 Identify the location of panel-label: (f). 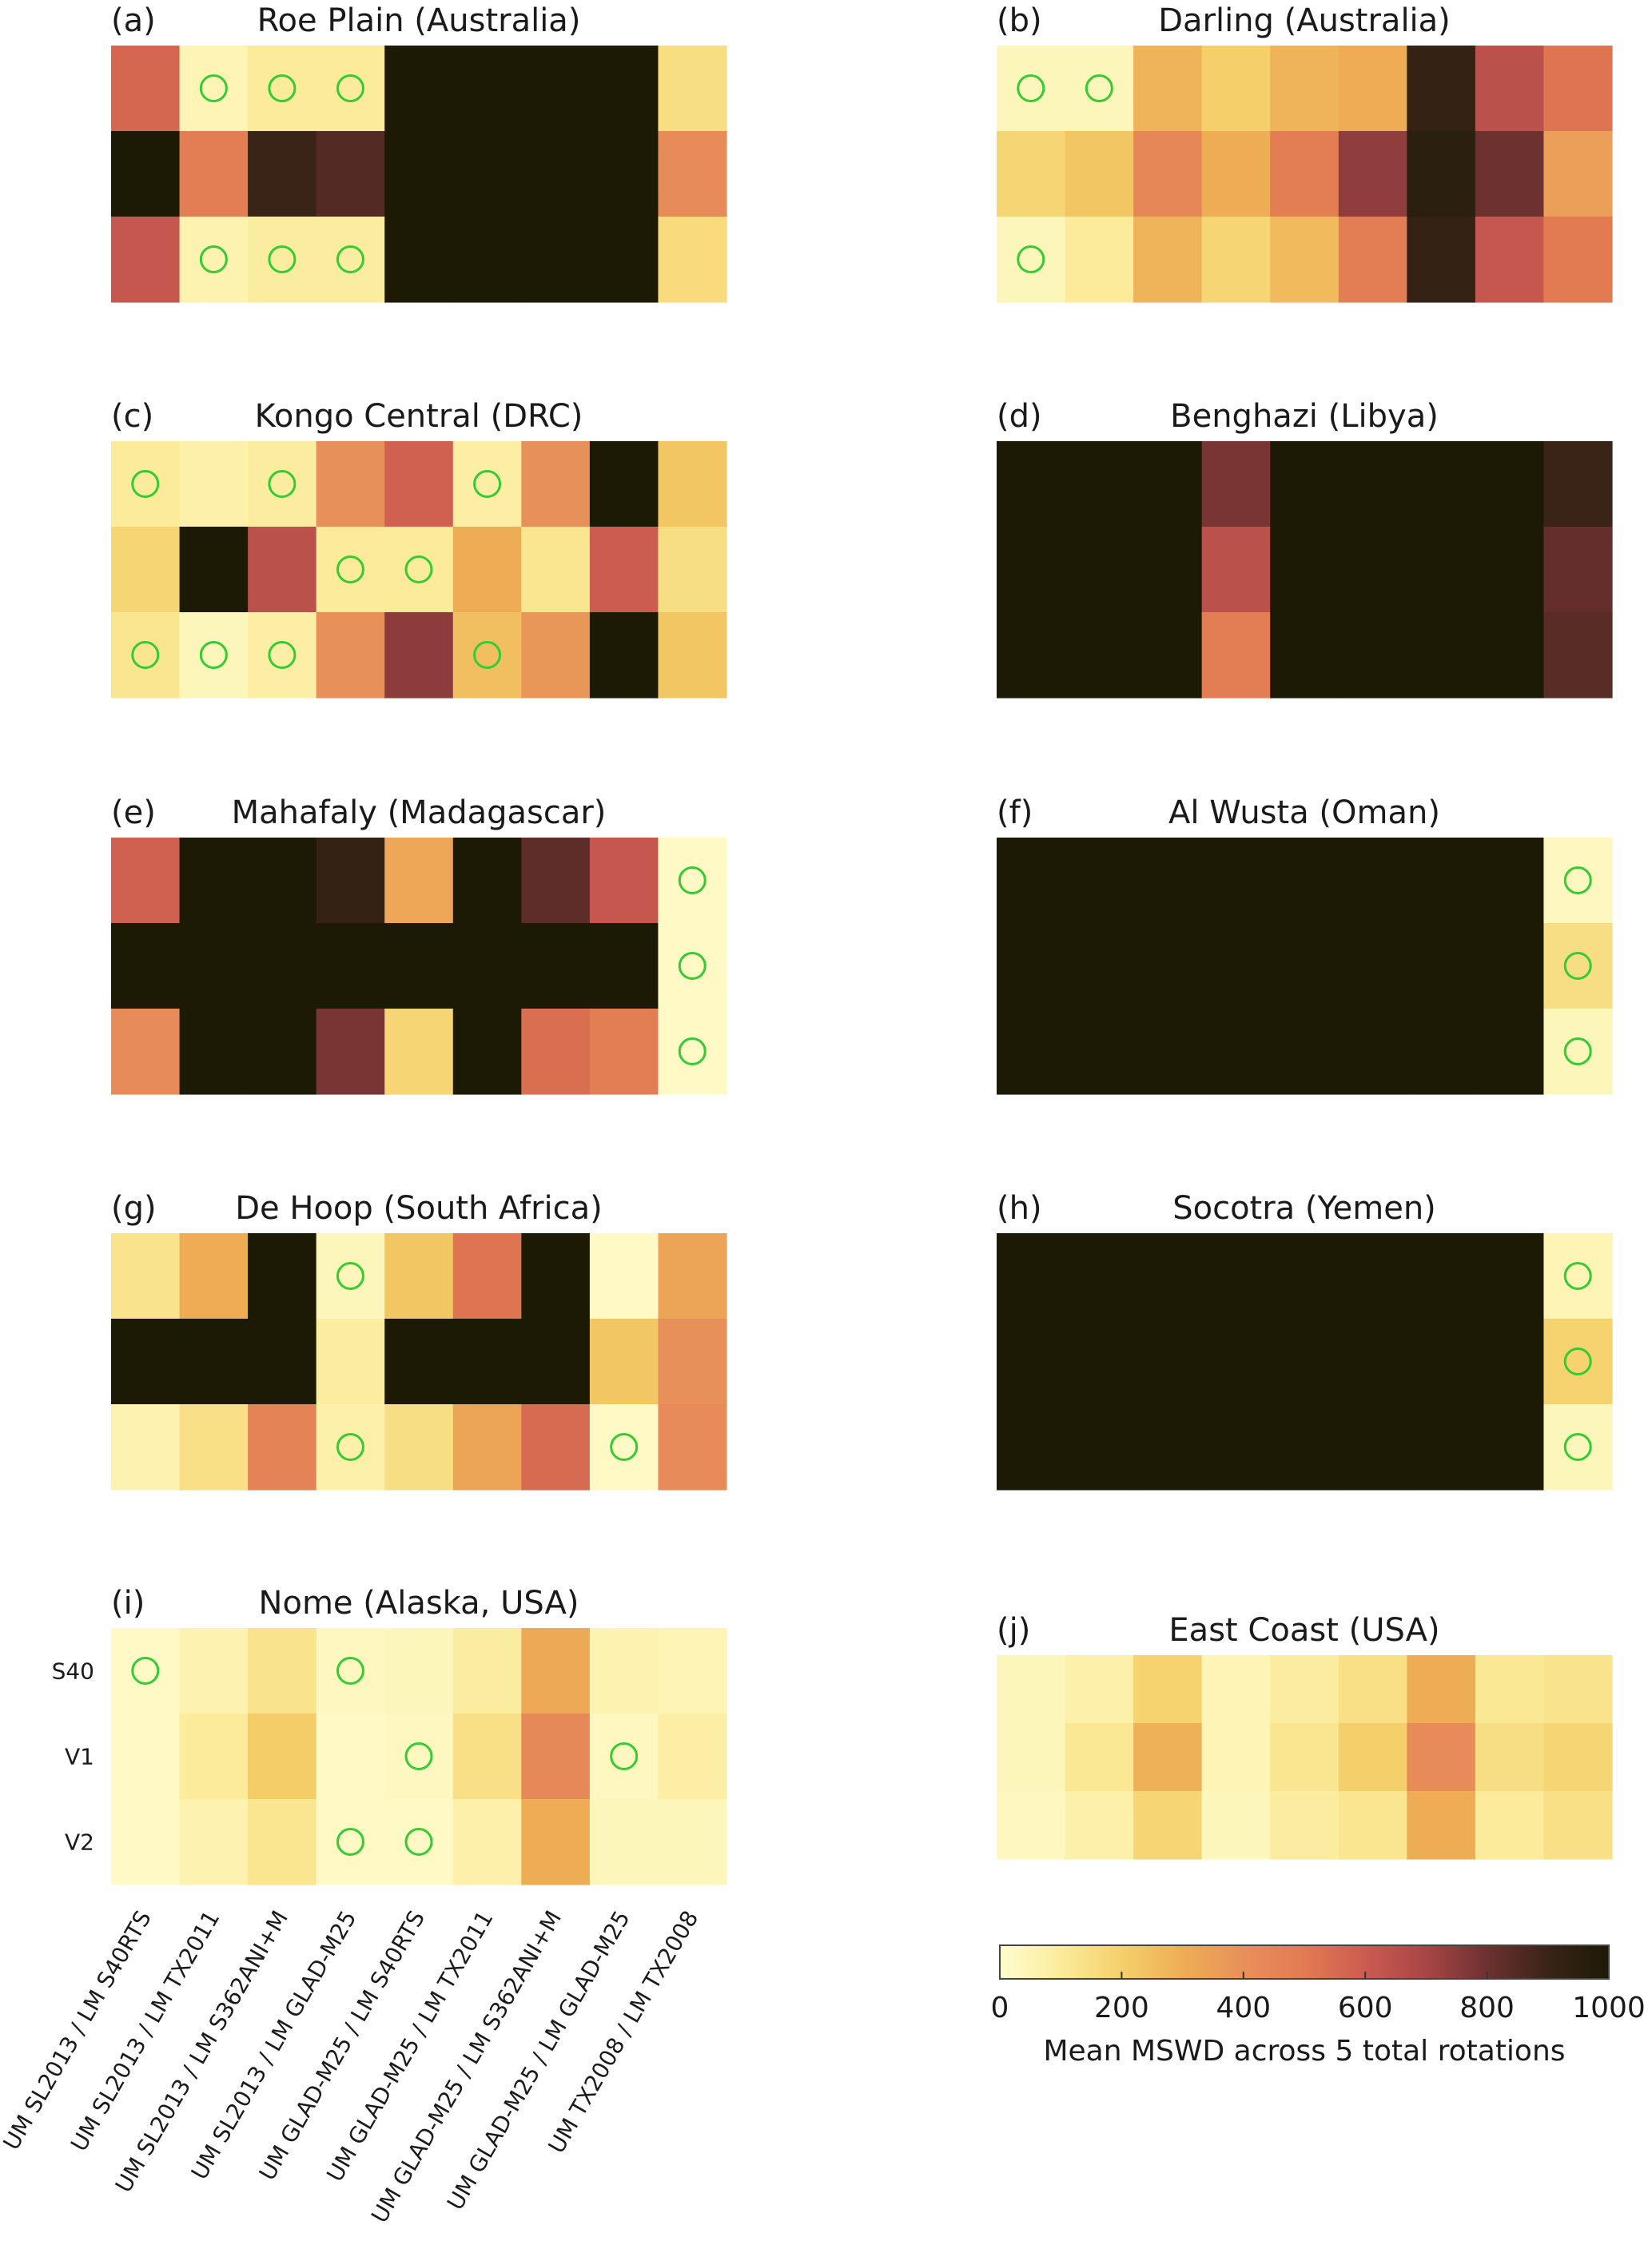
(1015, 812).